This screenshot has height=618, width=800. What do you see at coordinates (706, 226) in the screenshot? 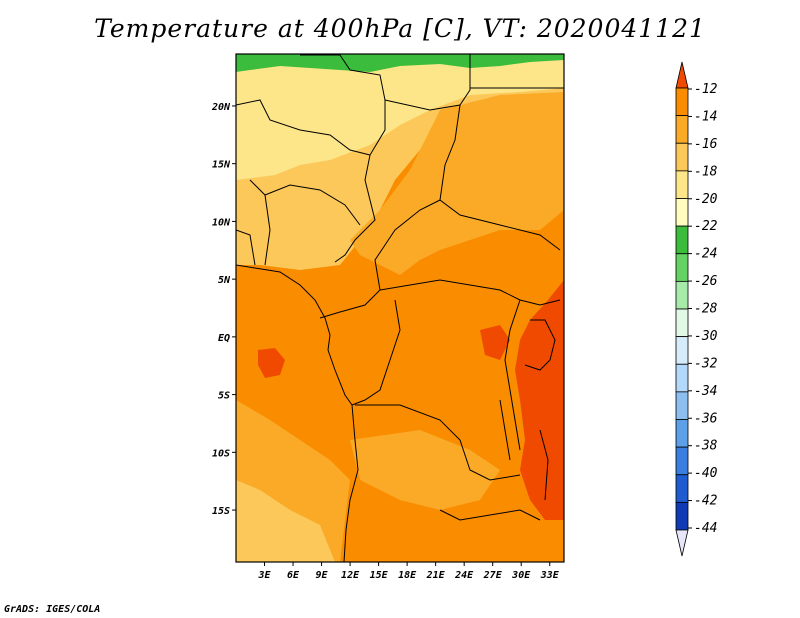
I see `colorbar-label: -22` at bounding box center [706, 226].